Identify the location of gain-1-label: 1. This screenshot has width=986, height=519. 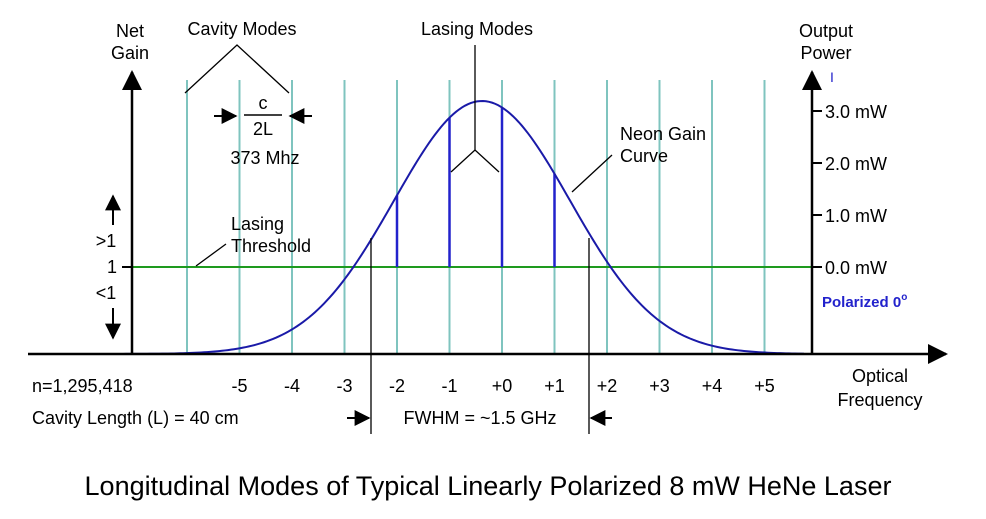
(112, 267).